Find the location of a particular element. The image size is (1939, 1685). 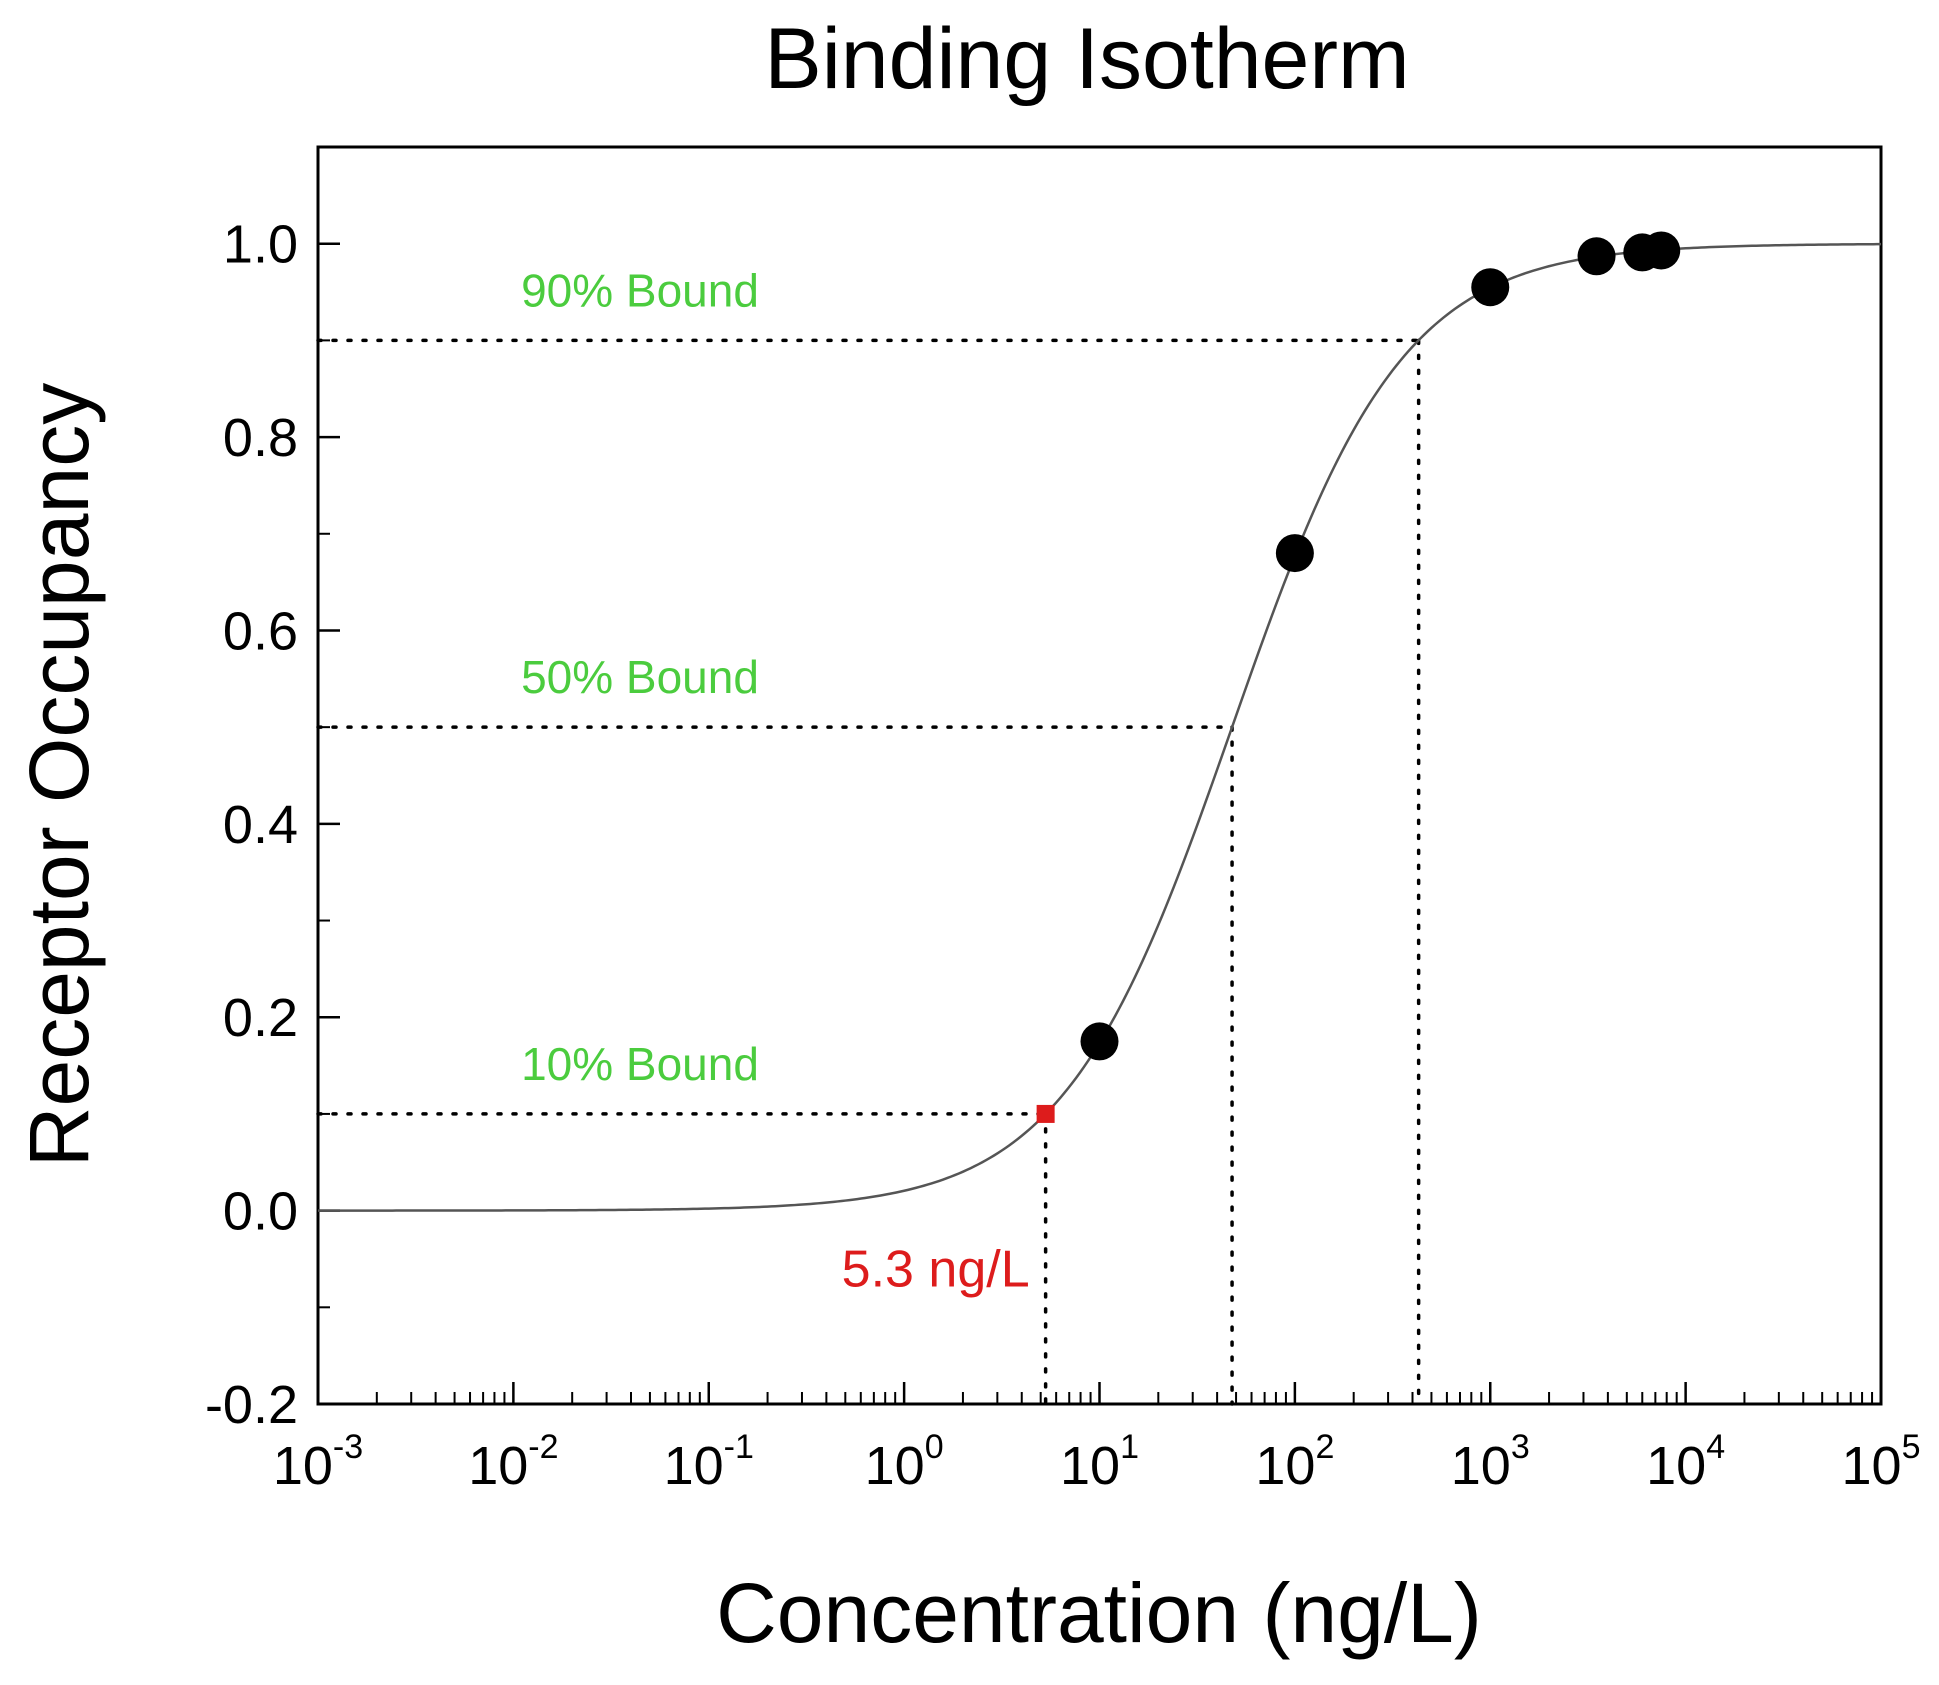

y-tick-label: 0.0 is located at coordinates (260, 1212).